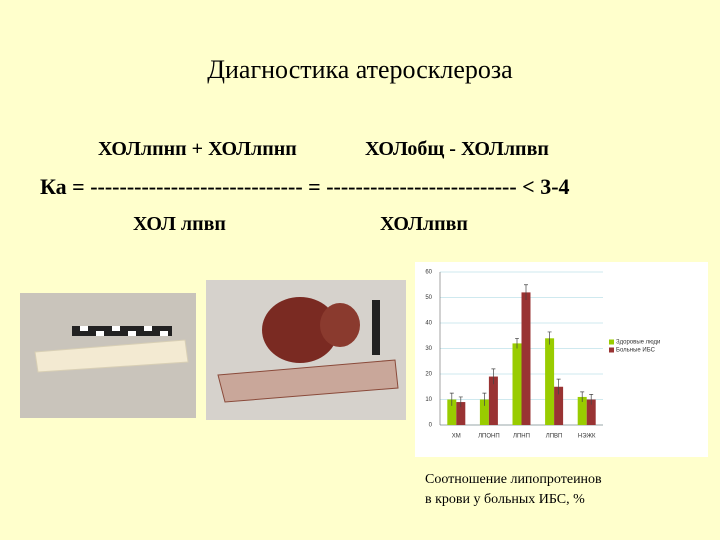 The height and width of the screenshot is (540, 720). I want to click on chart-panel, so click(561, 359).